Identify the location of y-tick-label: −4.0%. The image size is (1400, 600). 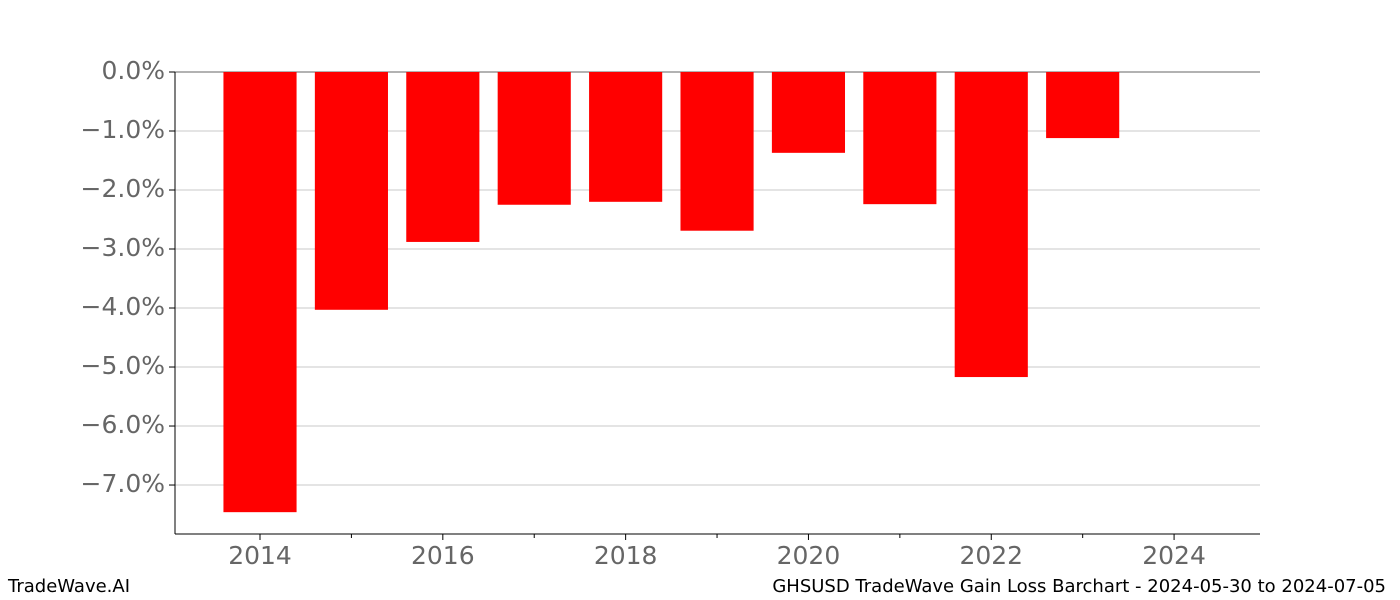
(123, 306).